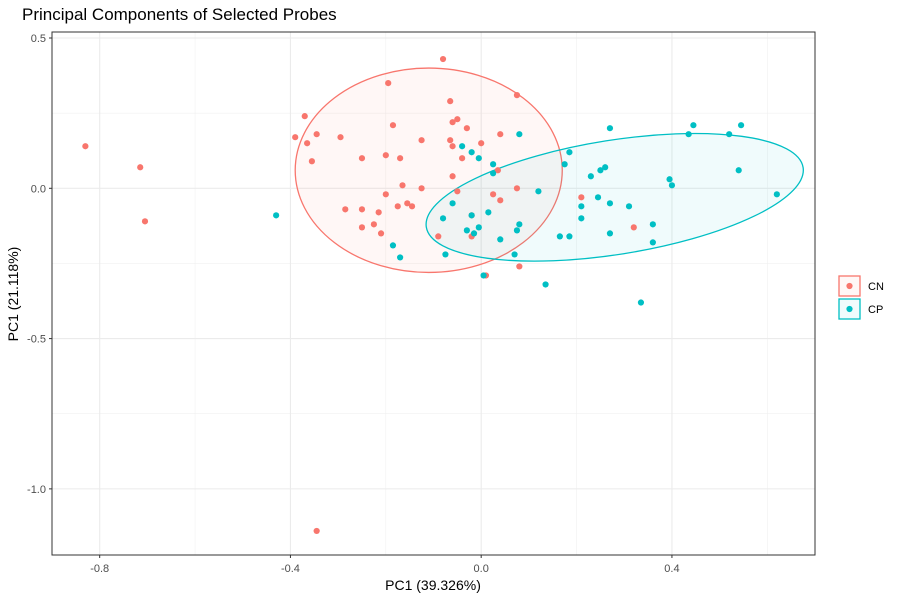  Describe the element at coordinates (13, 294) in the screenshot. I see `y-axis-title: PC1 (21.118%)` at that location.